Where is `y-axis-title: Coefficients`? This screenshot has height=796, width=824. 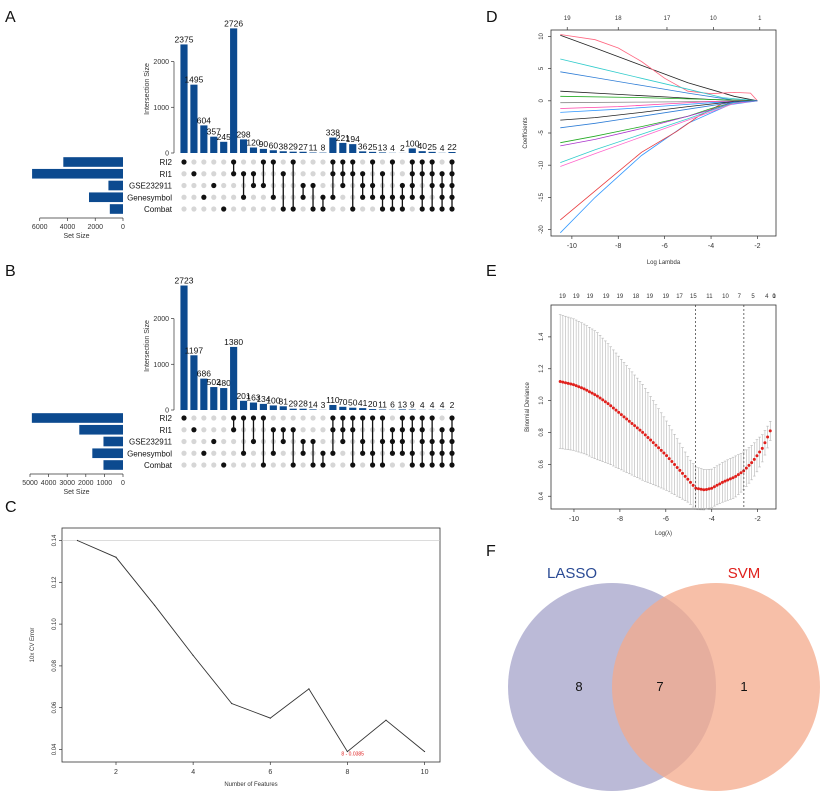
y-axis-title: Coefficients is located at coordinates (526, 132).